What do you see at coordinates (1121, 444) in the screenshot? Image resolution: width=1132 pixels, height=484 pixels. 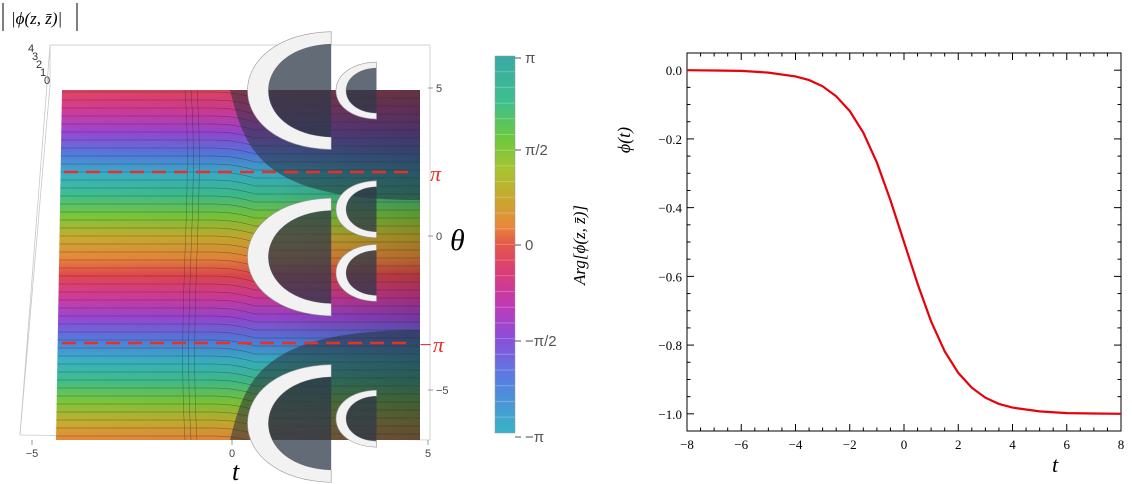 I see `x-tick-label: 8` at bounding box center [1121, 444].